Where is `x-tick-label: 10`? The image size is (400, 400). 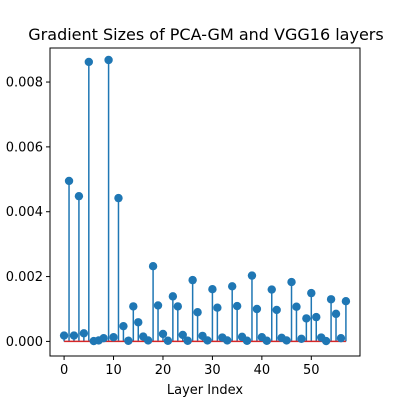 x-tick-label: 10 is located at coordinates (113, 370).